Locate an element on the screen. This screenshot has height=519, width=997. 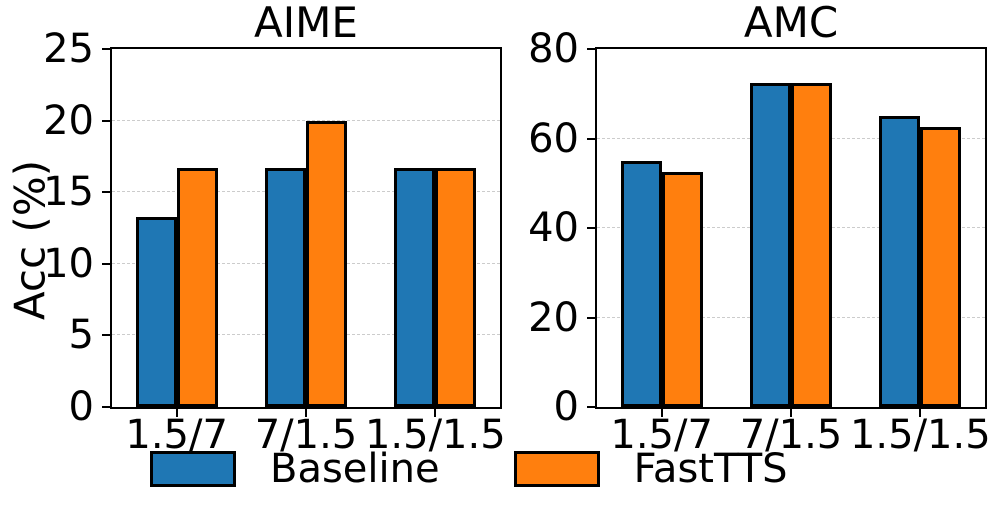
chart-title-amc: AMC is located at coordinates (791, 23).